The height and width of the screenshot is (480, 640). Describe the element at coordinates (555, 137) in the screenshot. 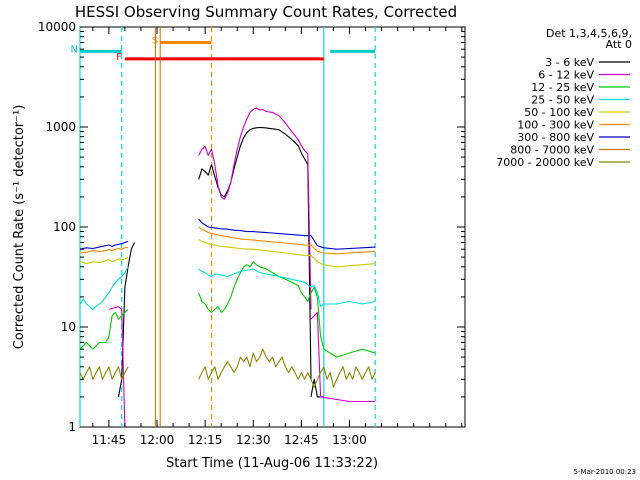

I see `legend-label-6: 300 - 800 keV` at that location.